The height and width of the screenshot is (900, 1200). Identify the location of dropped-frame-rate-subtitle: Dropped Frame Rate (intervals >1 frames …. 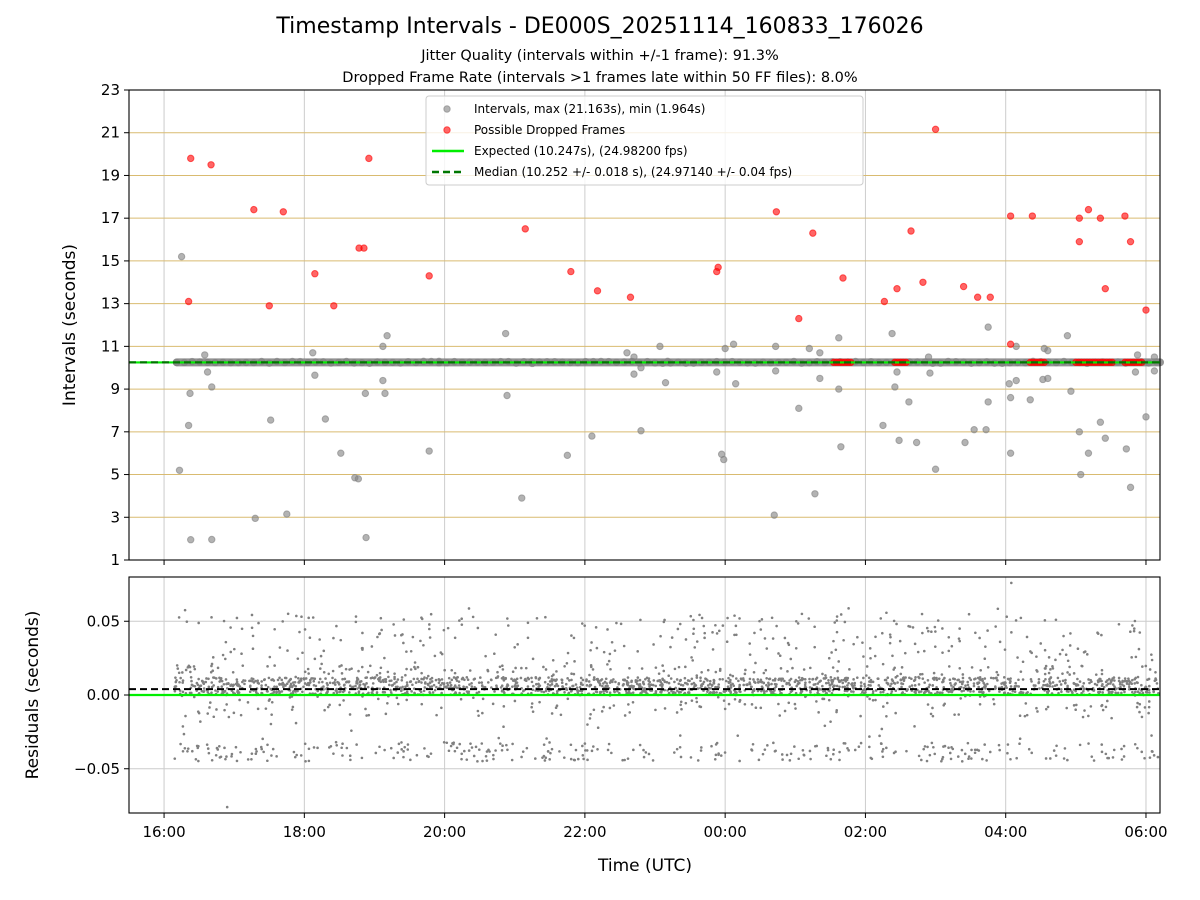
(600, 78).